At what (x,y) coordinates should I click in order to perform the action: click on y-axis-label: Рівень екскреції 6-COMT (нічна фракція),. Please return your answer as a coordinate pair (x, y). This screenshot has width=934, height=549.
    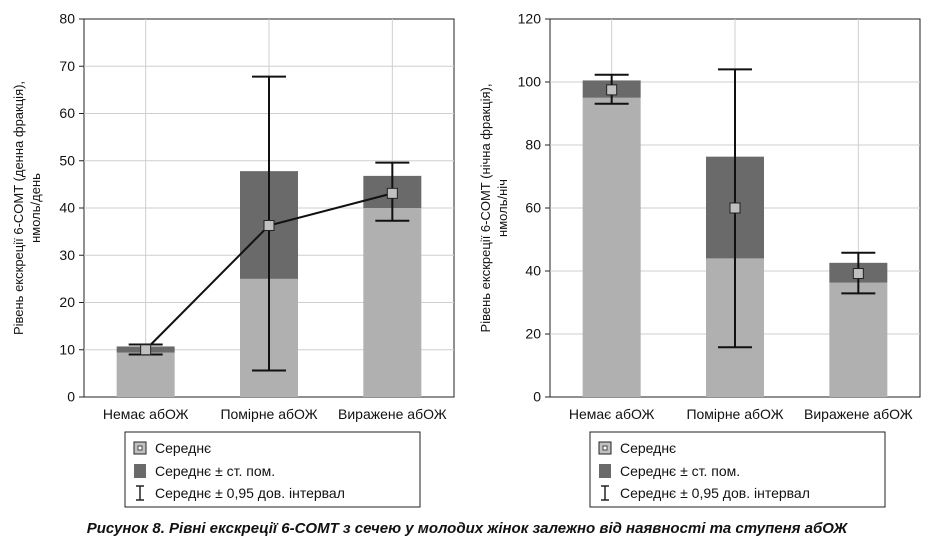
    Looking at the image, I should click on (485, 208).